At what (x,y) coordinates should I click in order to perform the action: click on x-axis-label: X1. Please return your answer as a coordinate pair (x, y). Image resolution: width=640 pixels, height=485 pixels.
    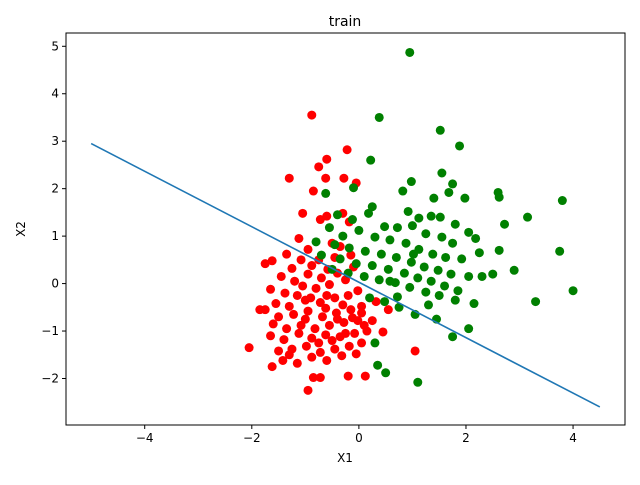
    Looking at the image, I should click on (345, 458).